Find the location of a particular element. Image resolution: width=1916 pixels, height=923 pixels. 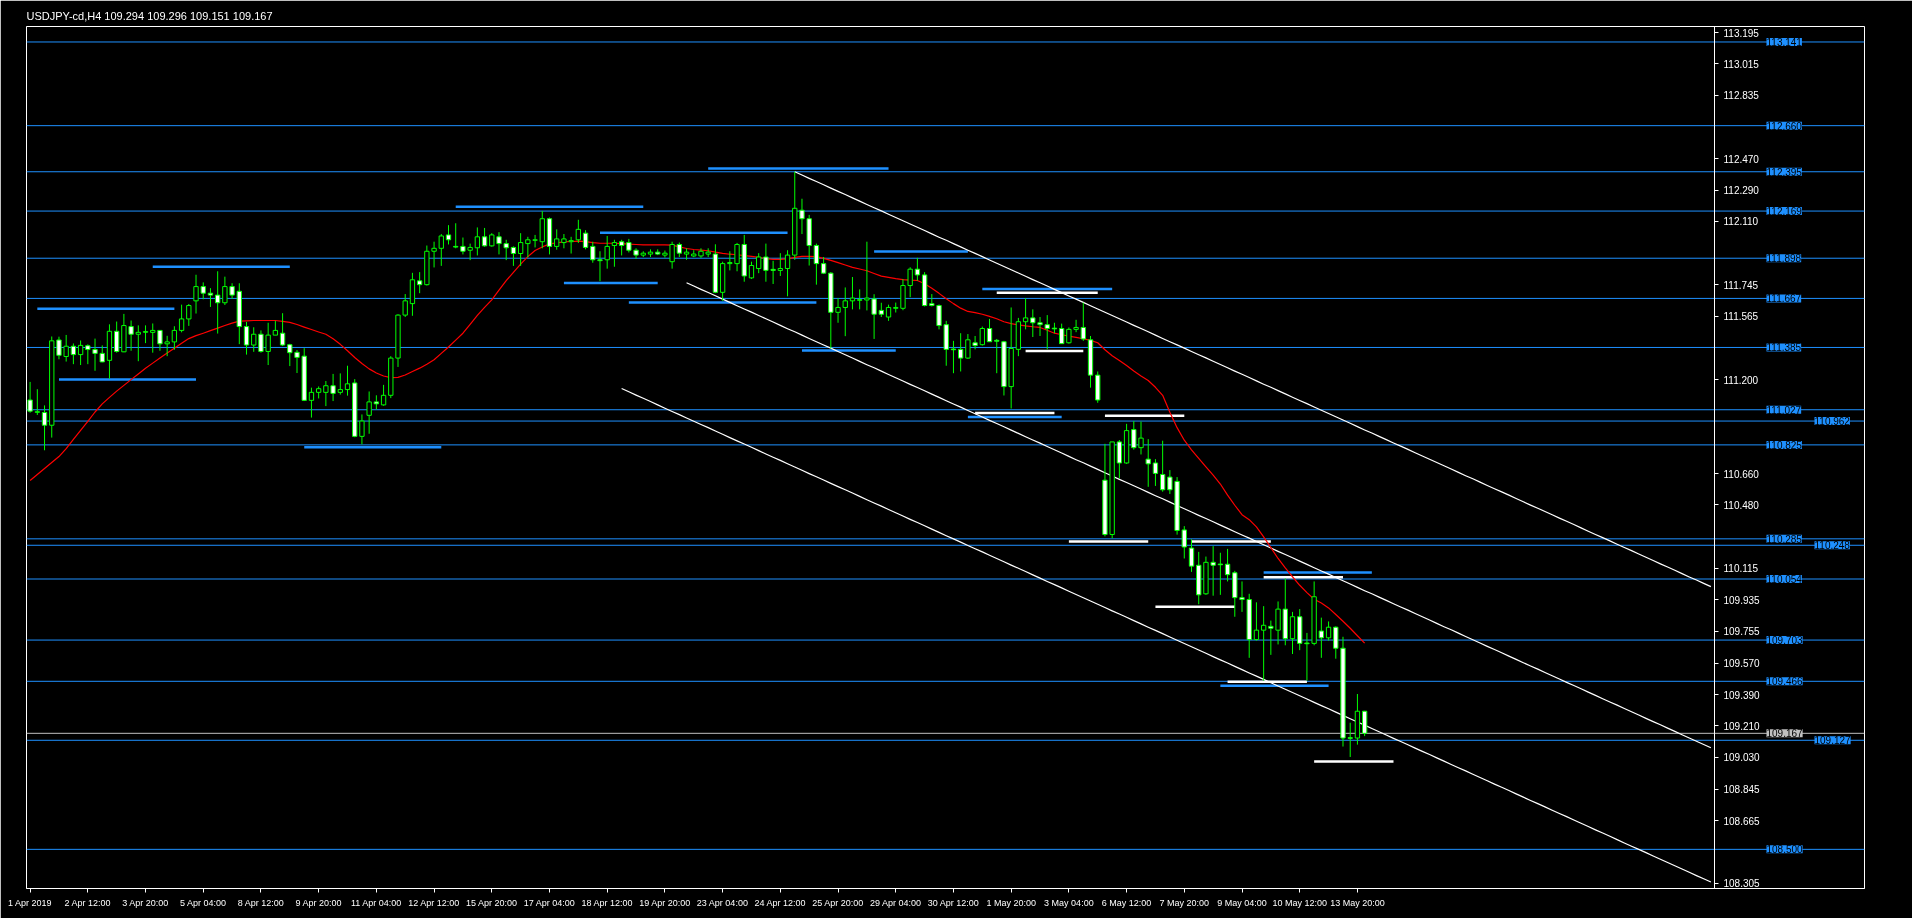

ref-line-label: 111.898 is located at coordinates (1784, 259).